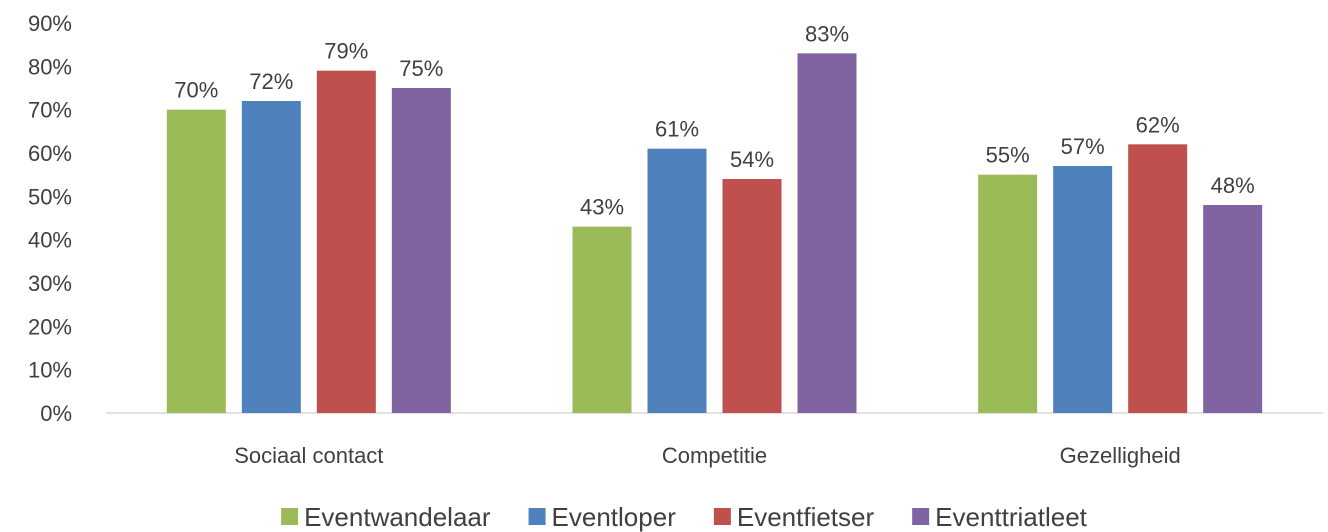 This screenshot has height=532, width=1328. What do you see at coordinates (1083, 146) in the screenshot?
I see `data-label: 57%` at bounding box center [1083, 146].